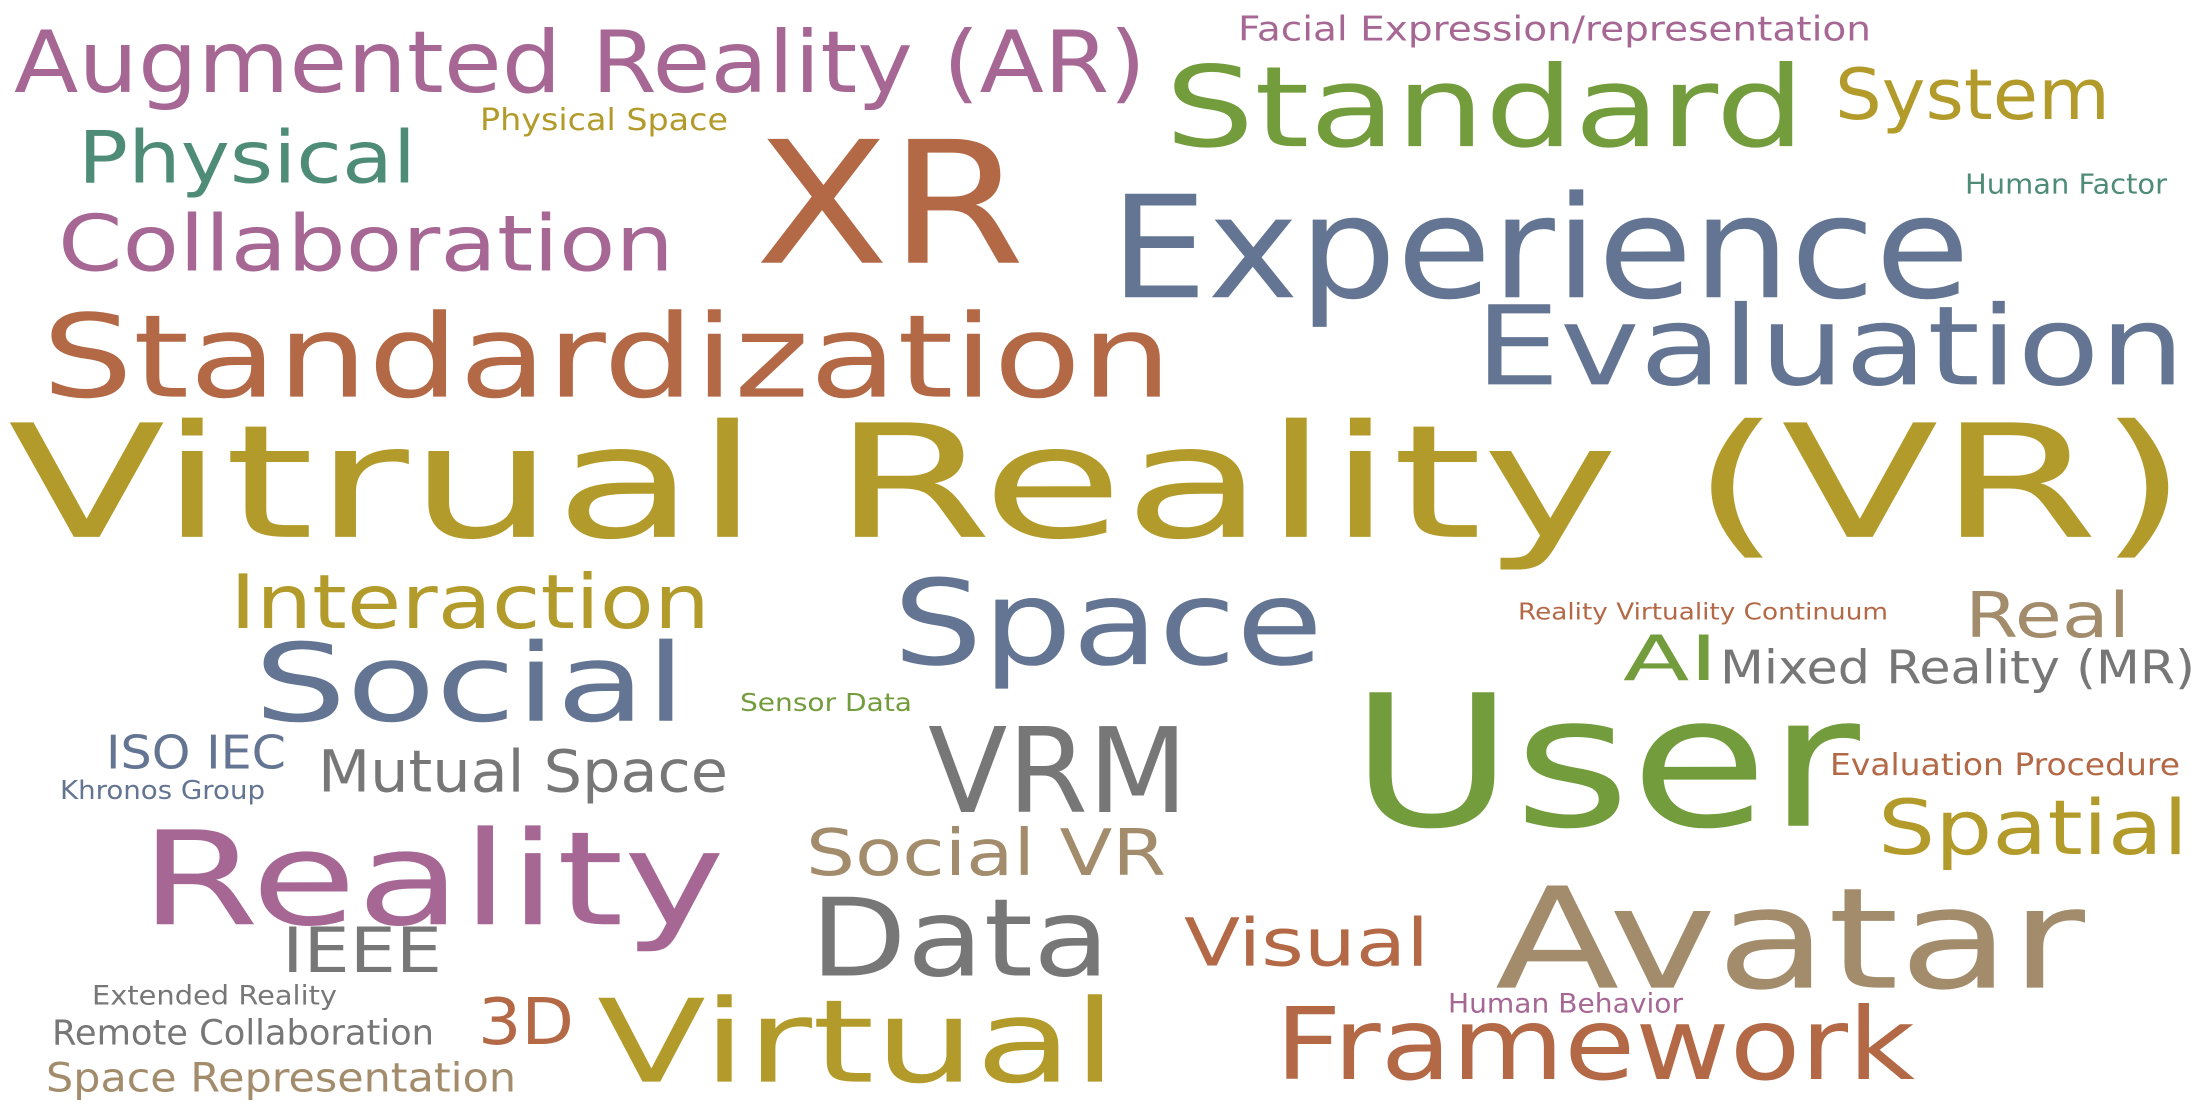 This screenshot has width=2204, height=1108. I want to click on word-sensor-data: Sensor Data, so click(826, 702).